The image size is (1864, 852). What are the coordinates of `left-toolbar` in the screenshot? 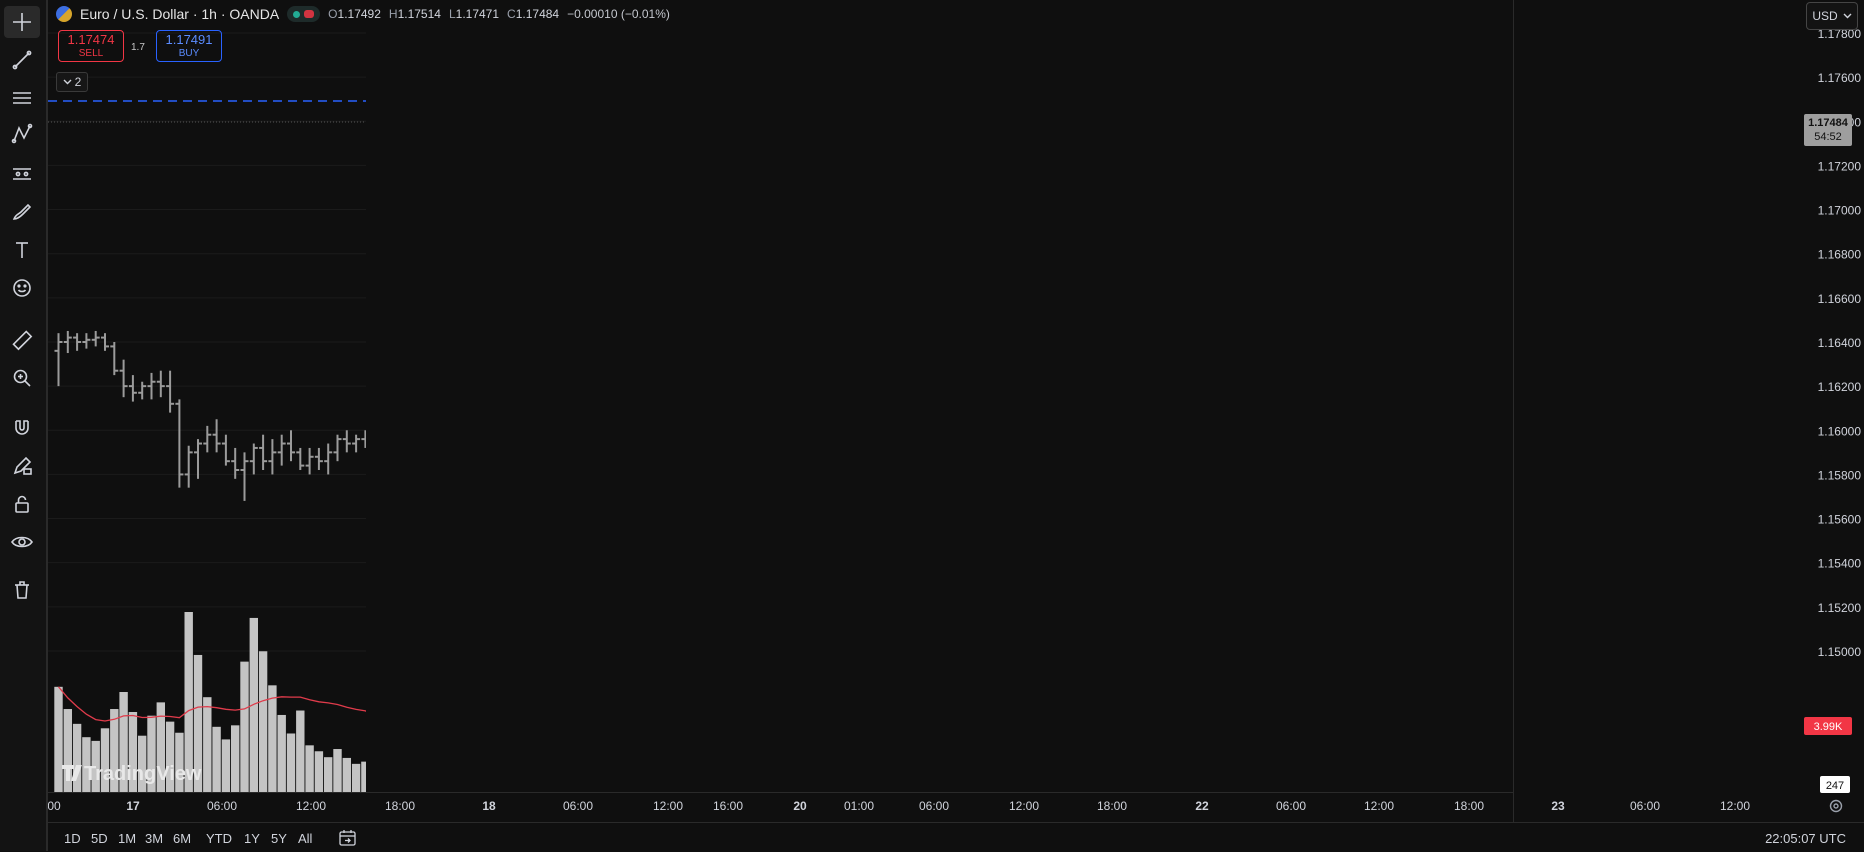 It's located at (24, 425).